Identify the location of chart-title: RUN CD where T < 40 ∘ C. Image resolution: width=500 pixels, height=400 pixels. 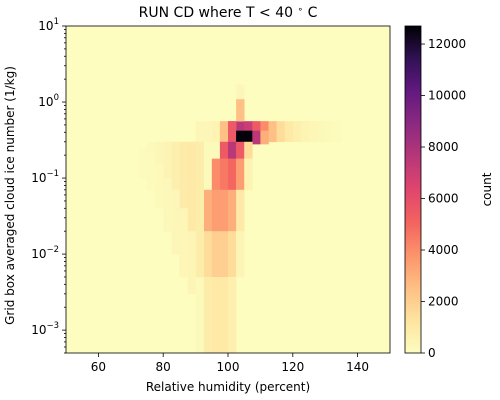
(228, 10).